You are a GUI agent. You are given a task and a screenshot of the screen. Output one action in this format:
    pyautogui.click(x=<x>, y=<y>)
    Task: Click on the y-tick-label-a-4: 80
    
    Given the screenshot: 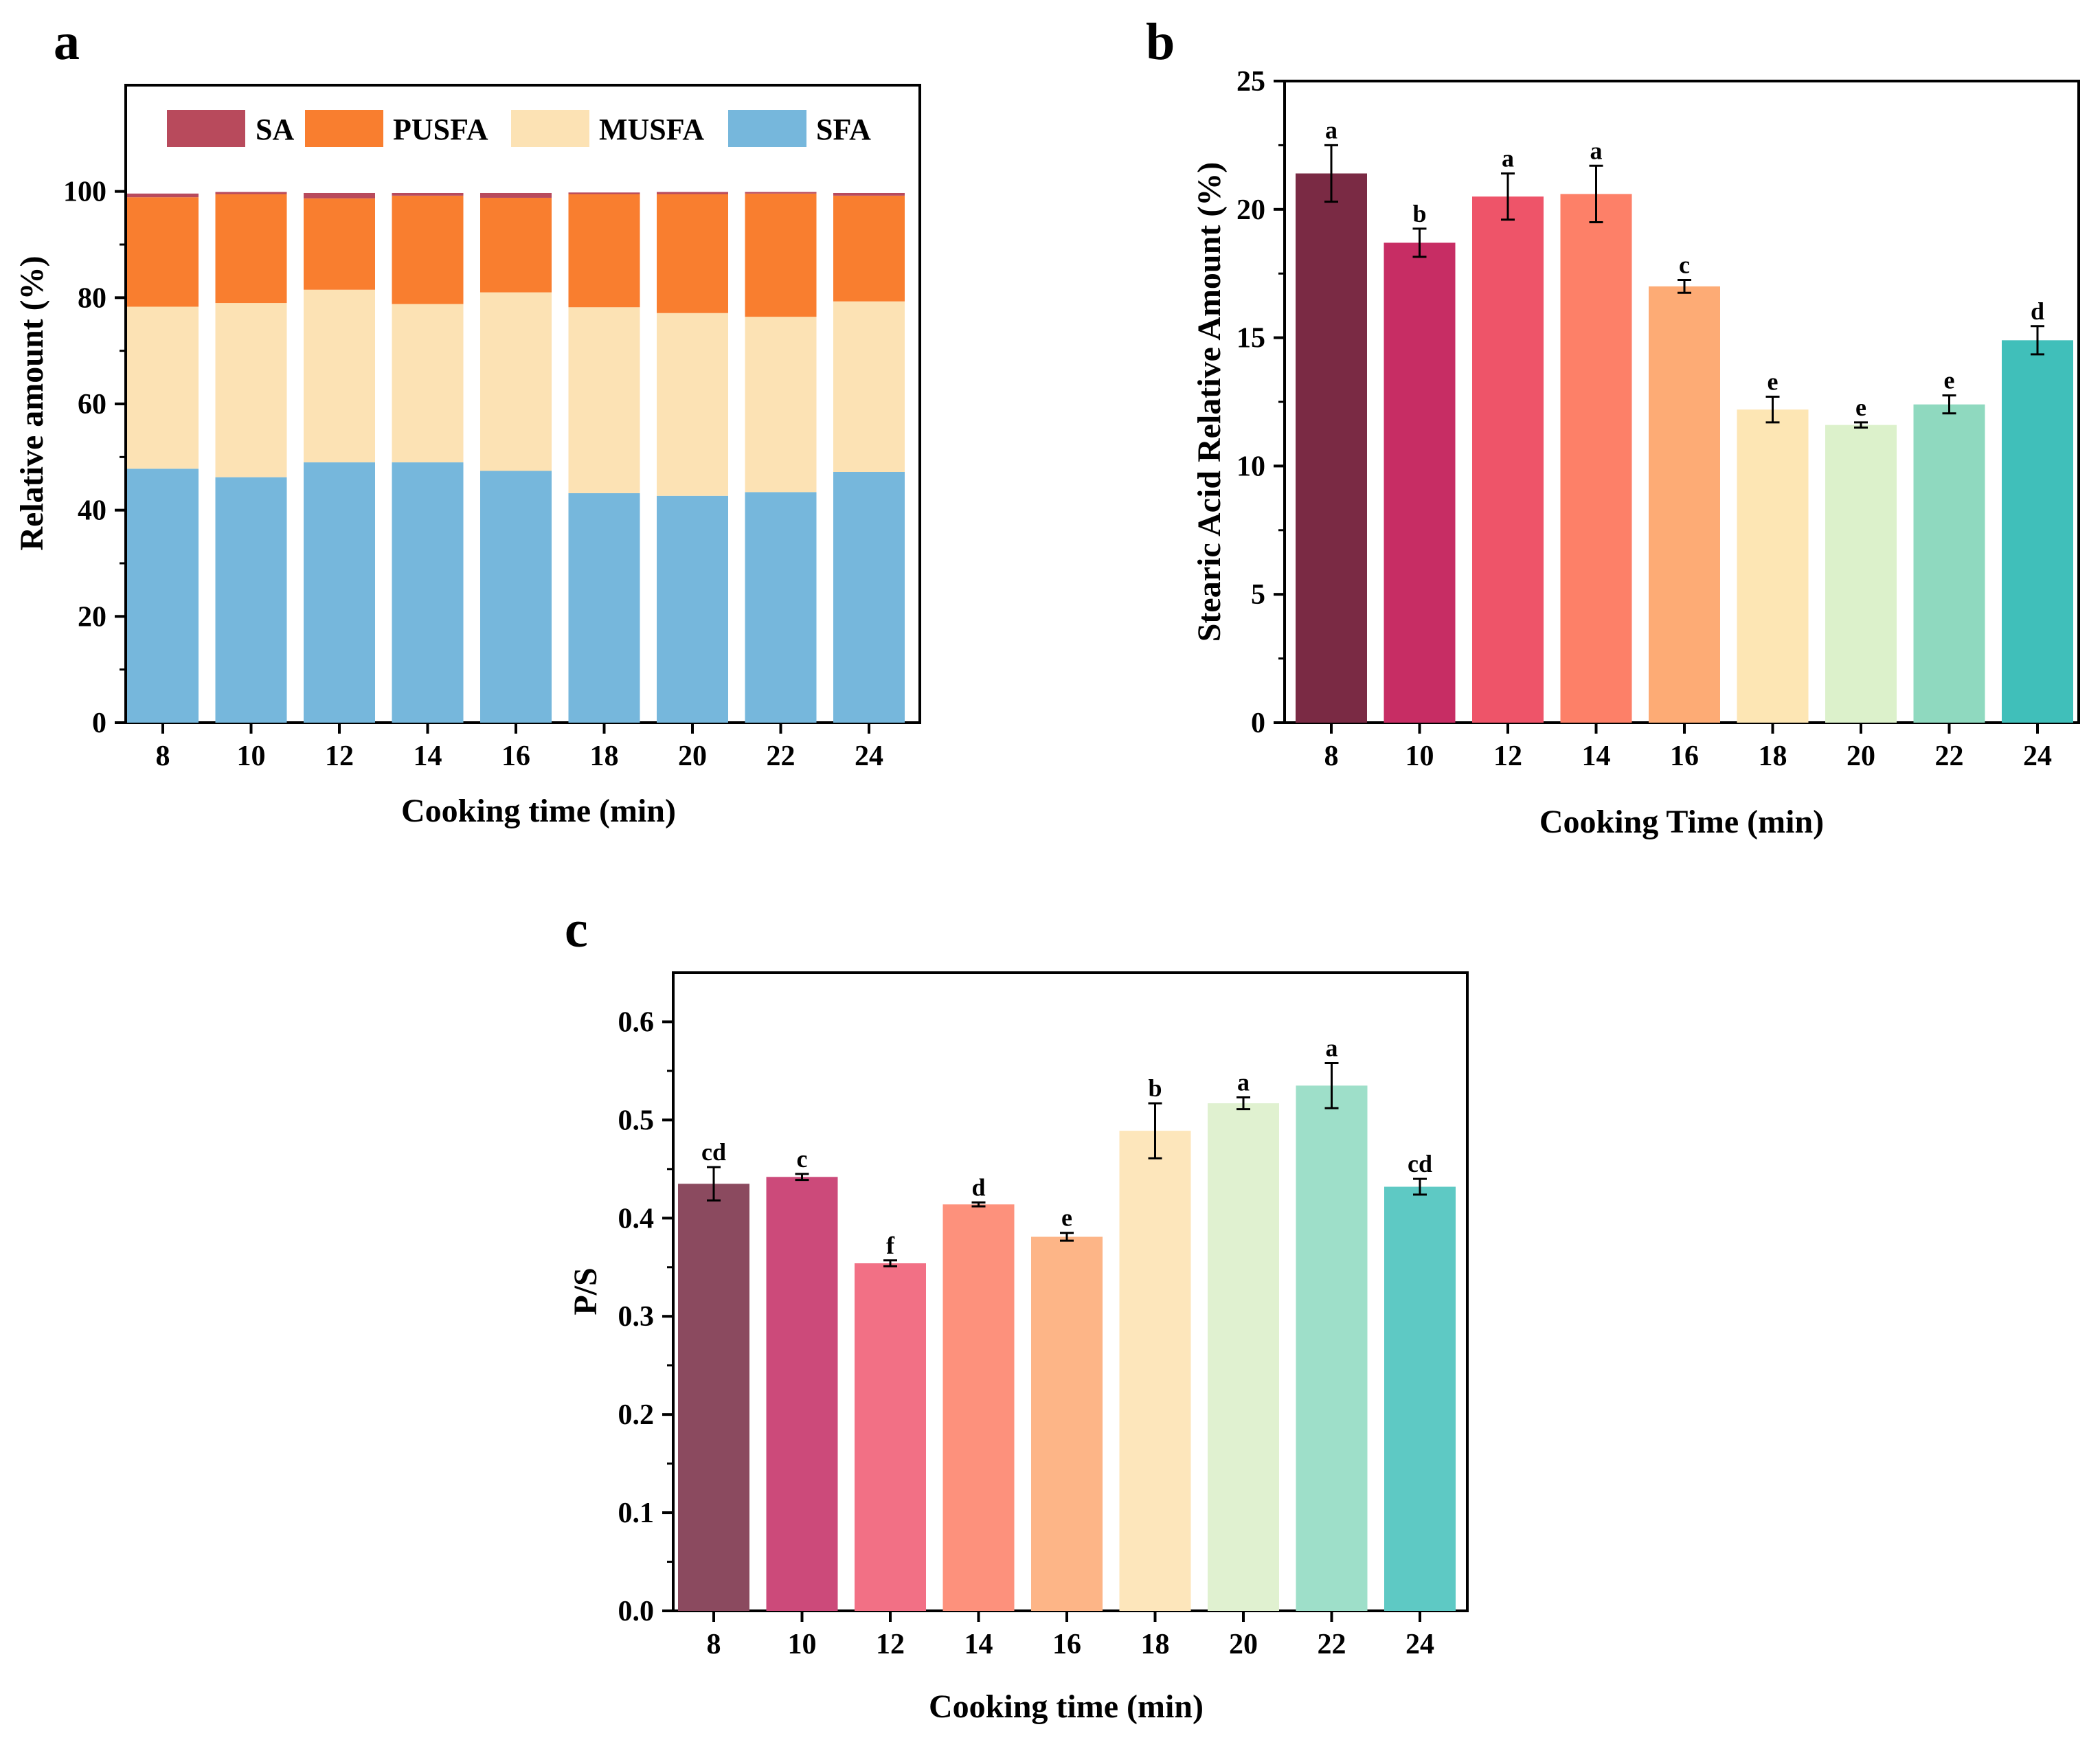 What is the action you would take?
    pyautogui.click(x=92, y=298)
    